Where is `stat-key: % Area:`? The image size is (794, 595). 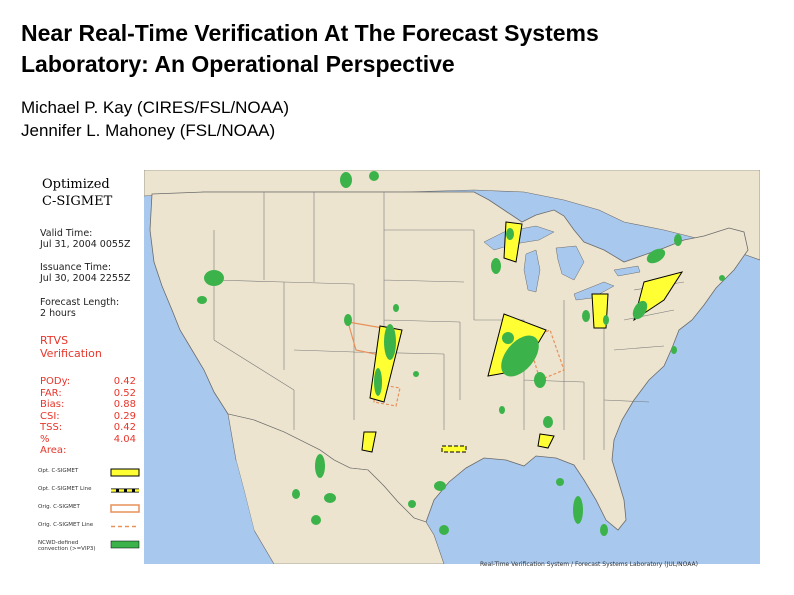
stat-key: % Area: is located at coordinates (53, 445).